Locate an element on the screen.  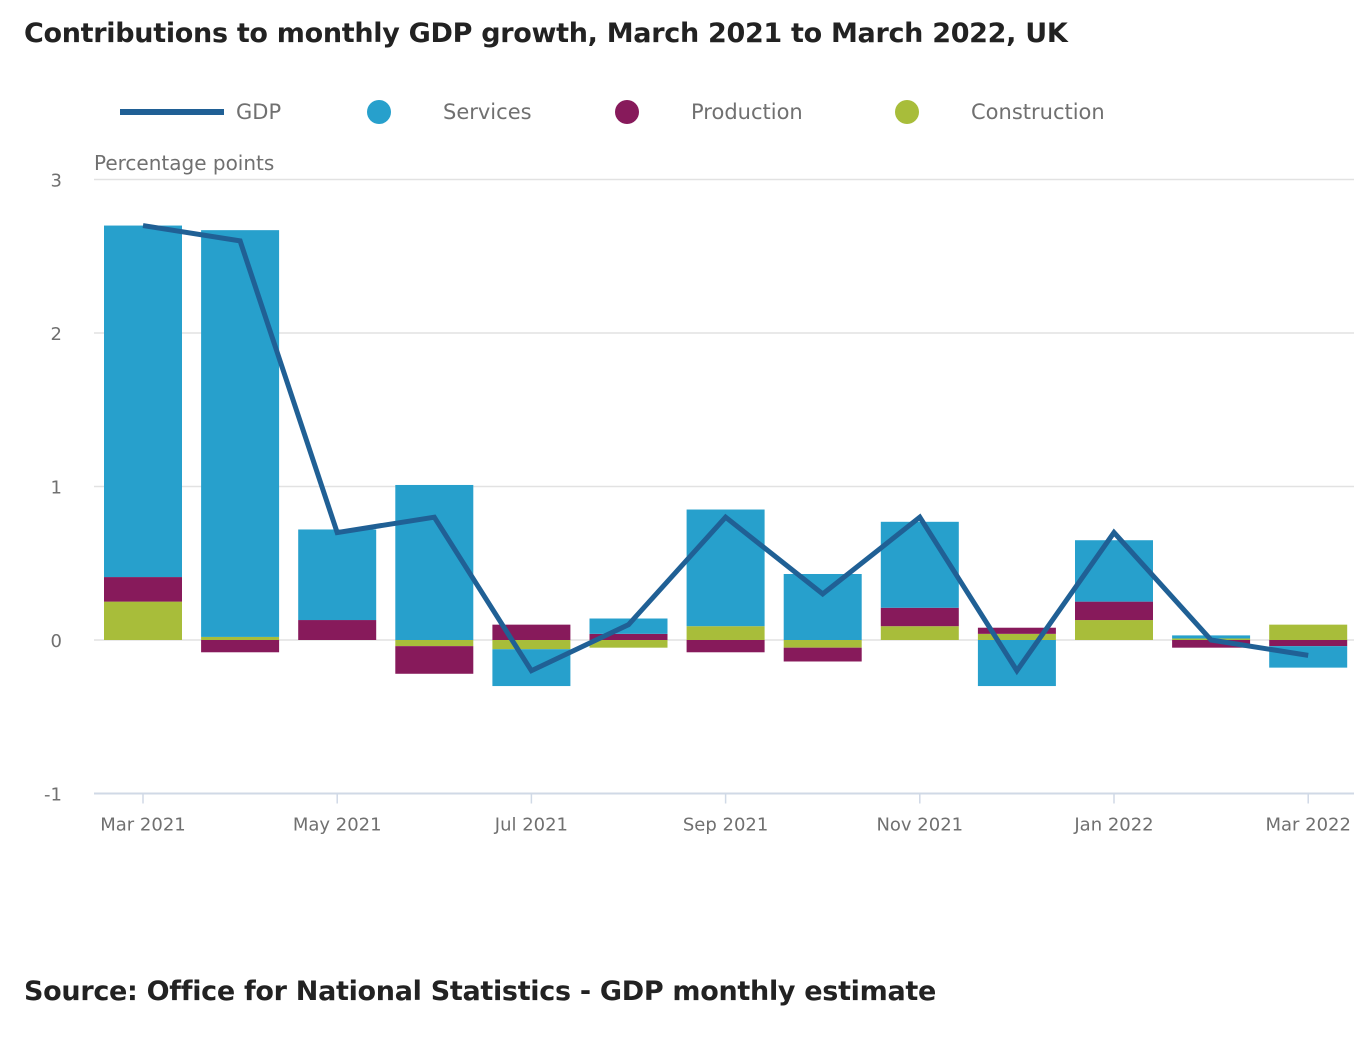
x-tick-label: Jul 2021 is located at coordinates (531, 825).